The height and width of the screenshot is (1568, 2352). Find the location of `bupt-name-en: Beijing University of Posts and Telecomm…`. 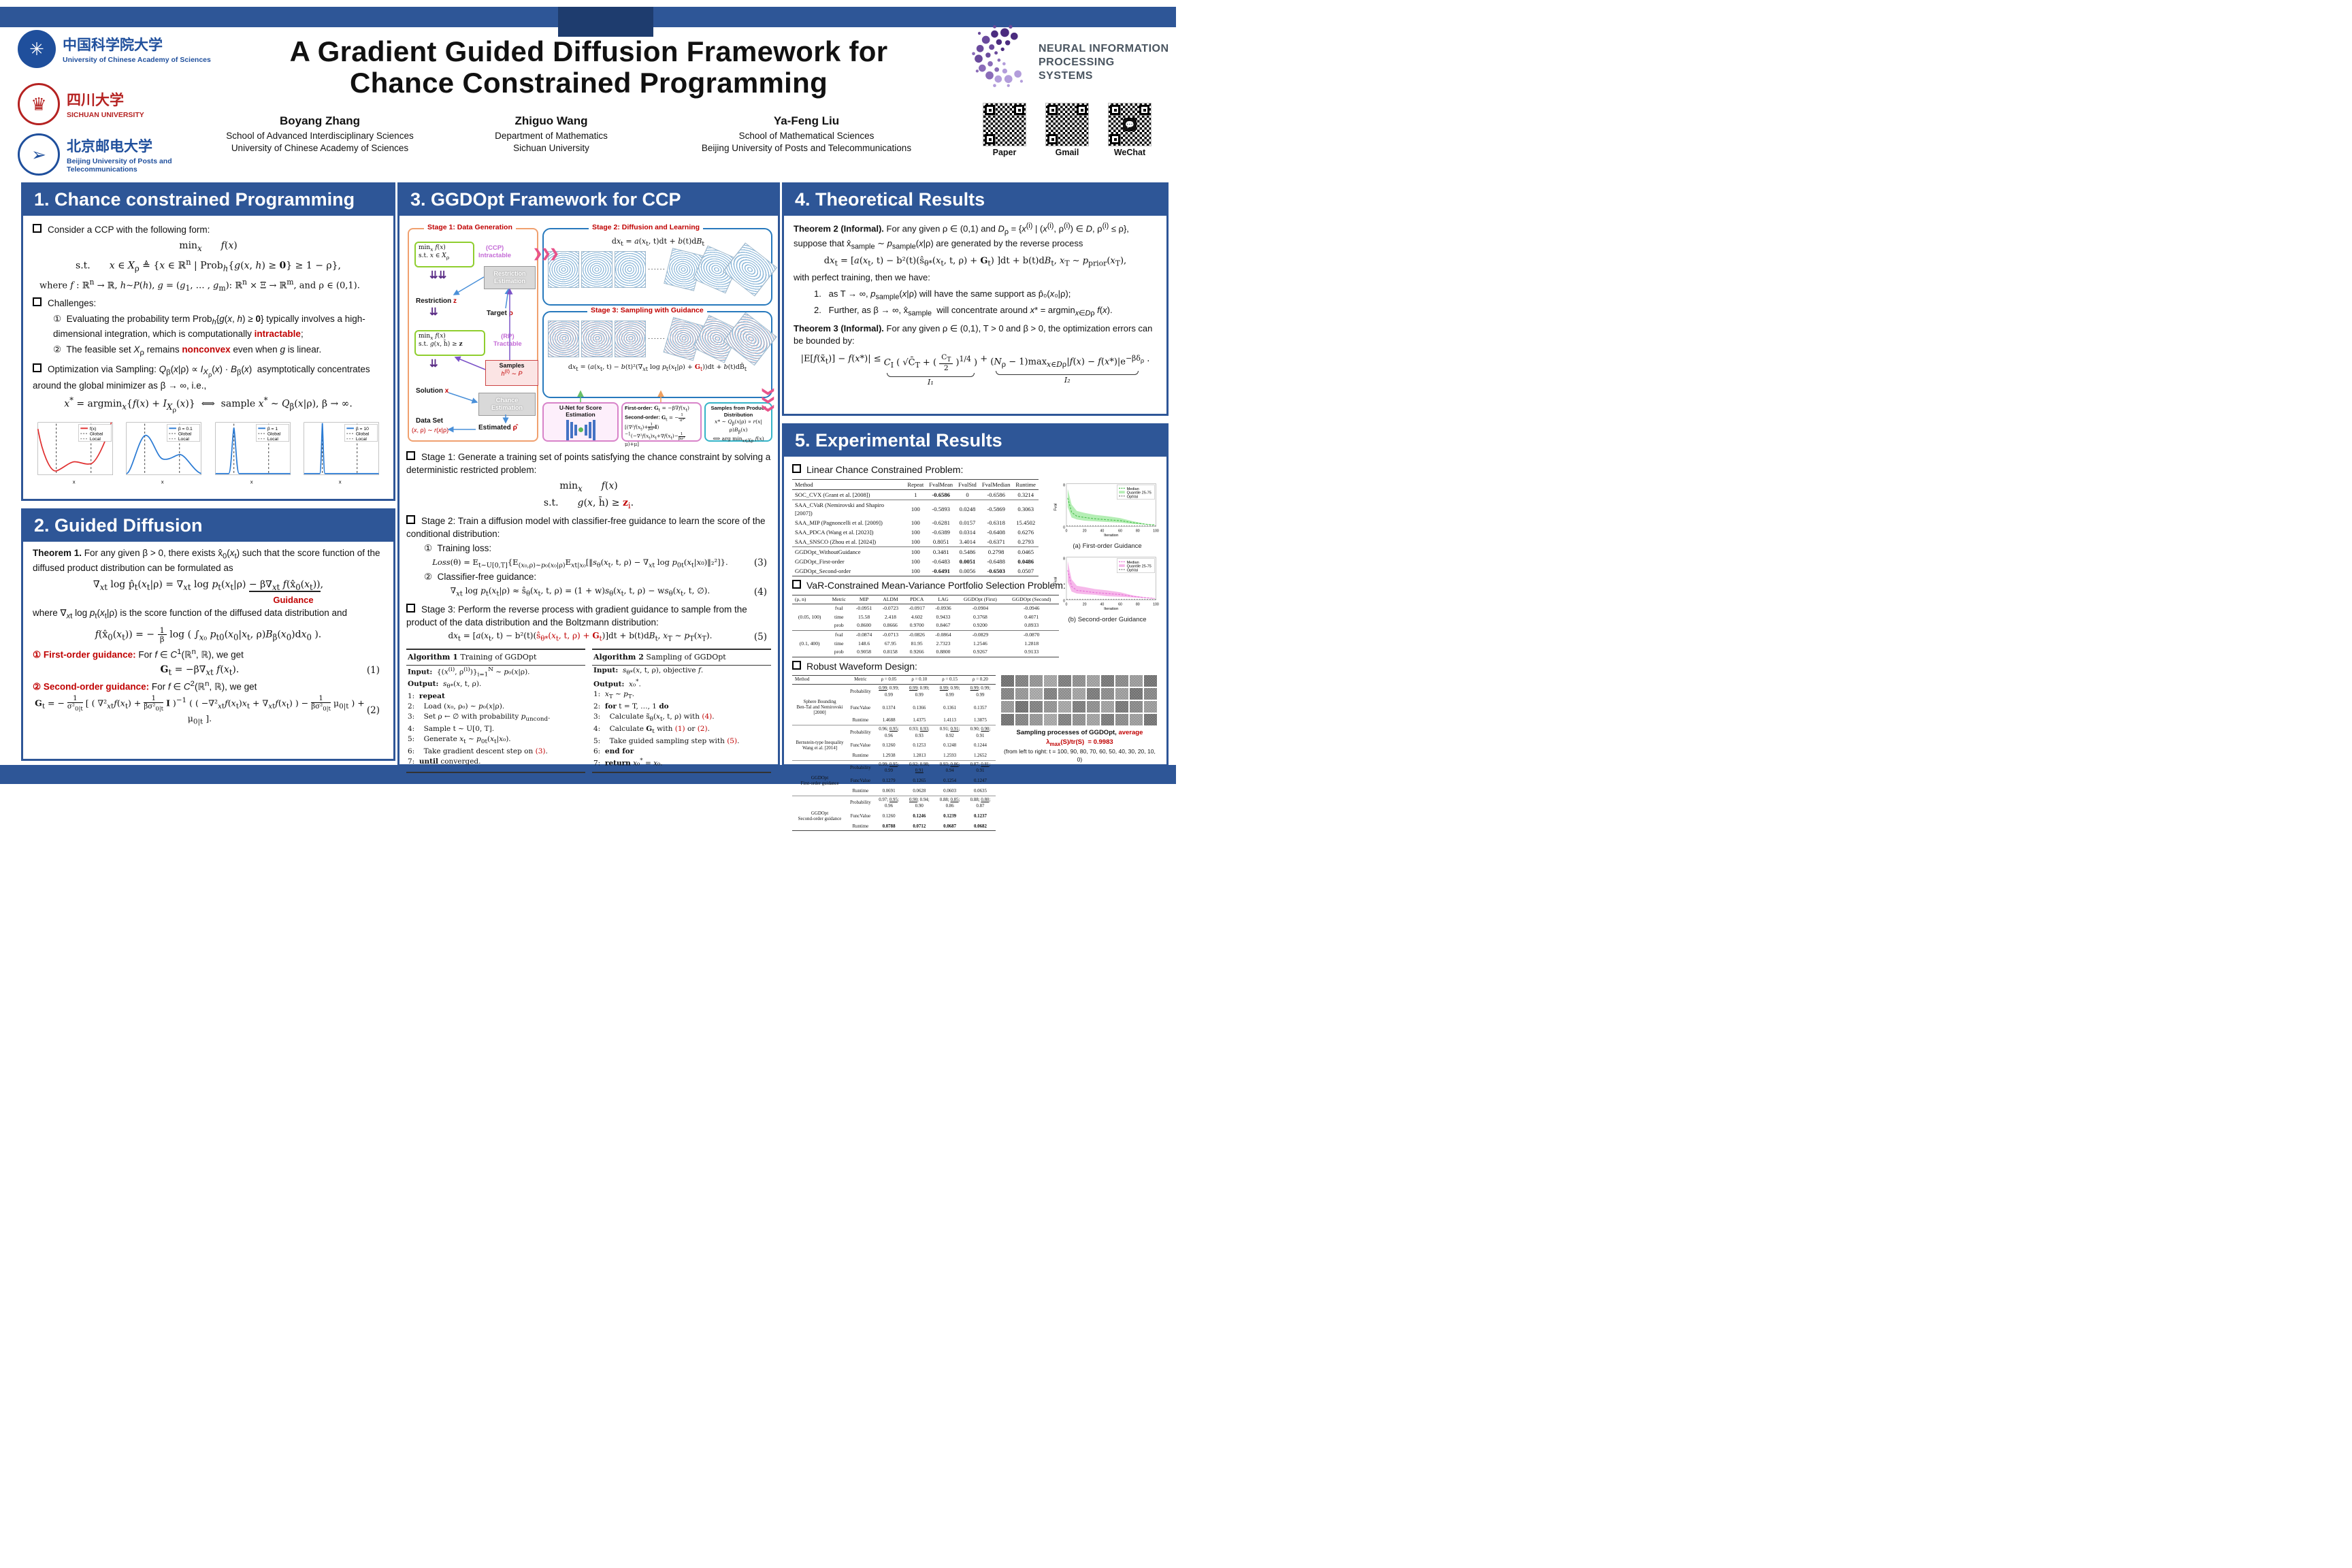

bupt-name-en: Beijing University of Posts and Telecomm… is located at coordinates (120, 166).